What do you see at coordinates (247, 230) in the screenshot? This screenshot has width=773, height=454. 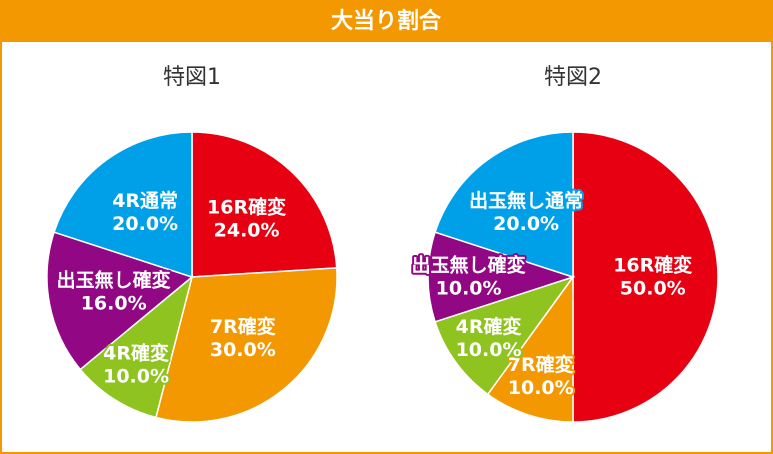 I see `slice-value-label: 24.0%` at bounding box center [247, 230].